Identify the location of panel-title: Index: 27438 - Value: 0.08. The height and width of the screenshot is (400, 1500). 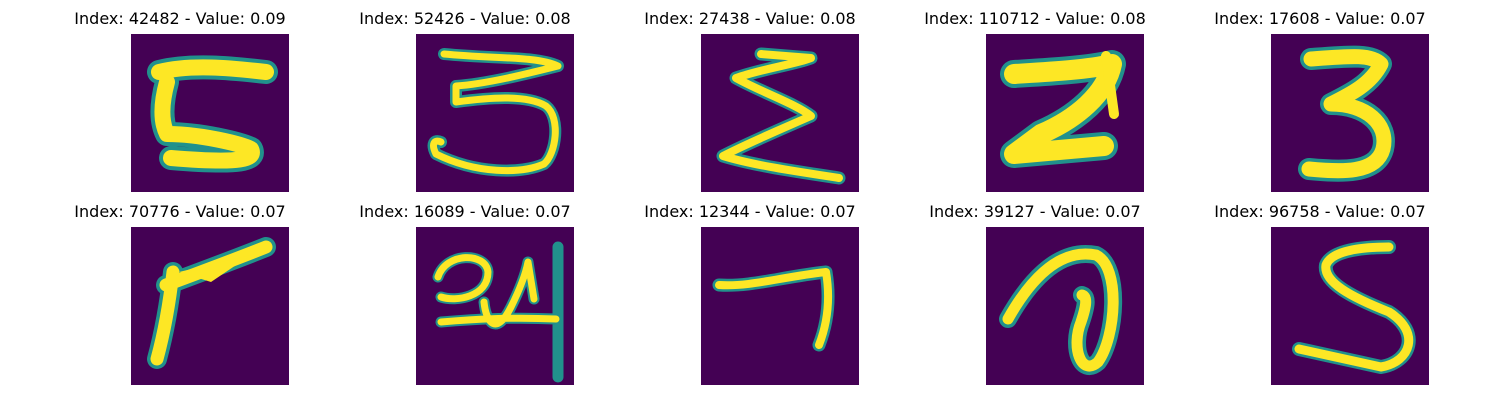
(750, 18).